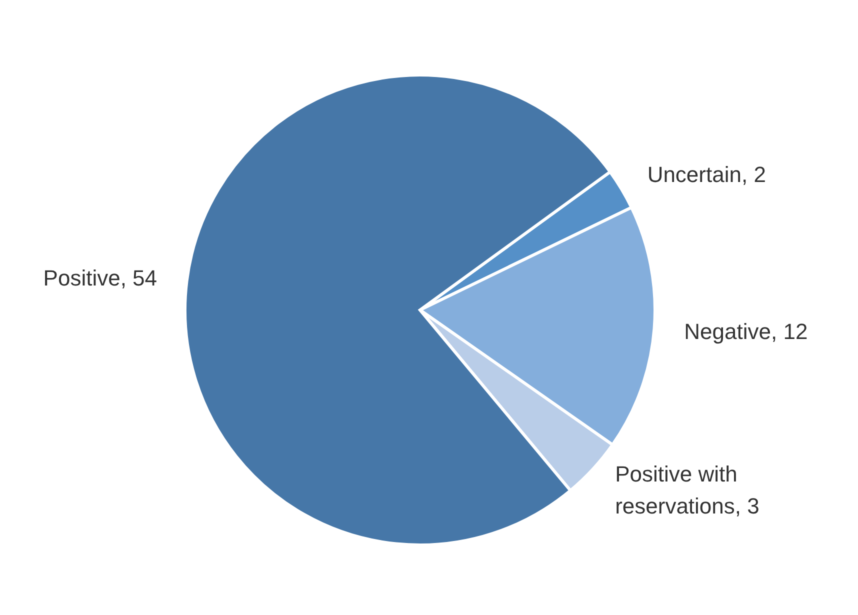 This screenshot has height=615, width=858. What do you see at coordinates (746, 331) in the screenshot?
I see `slice-label: Negative, 12` at bounding box center [746, 331].